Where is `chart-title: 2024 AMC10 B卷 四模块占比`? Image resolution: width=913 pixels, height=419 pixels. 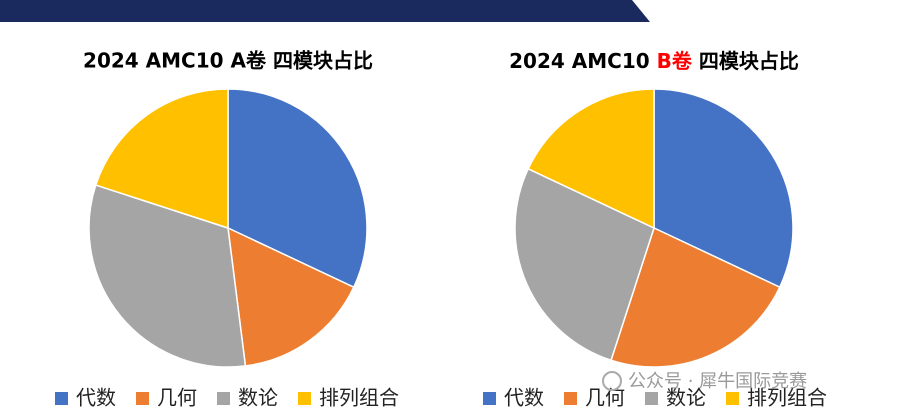
chart-title: 2024 AMC10 B卷 四模块占比 is located at coordinates (654, 61).